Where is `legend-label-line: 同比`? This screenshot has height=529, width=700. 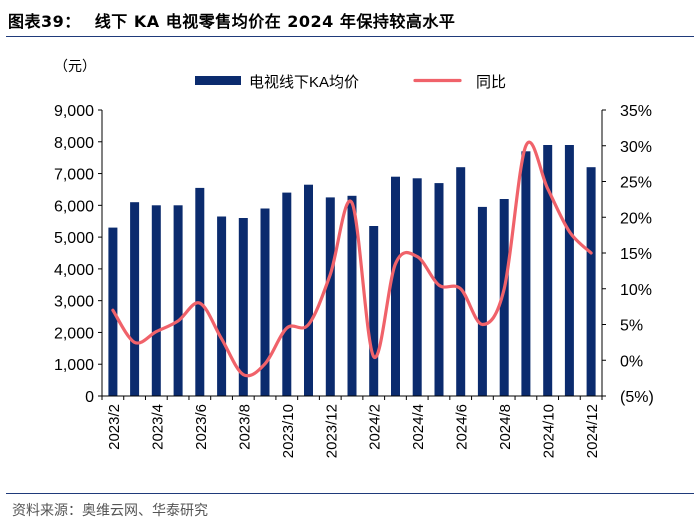 legend-label-line: 同比 is located at coordinates (491, 82).